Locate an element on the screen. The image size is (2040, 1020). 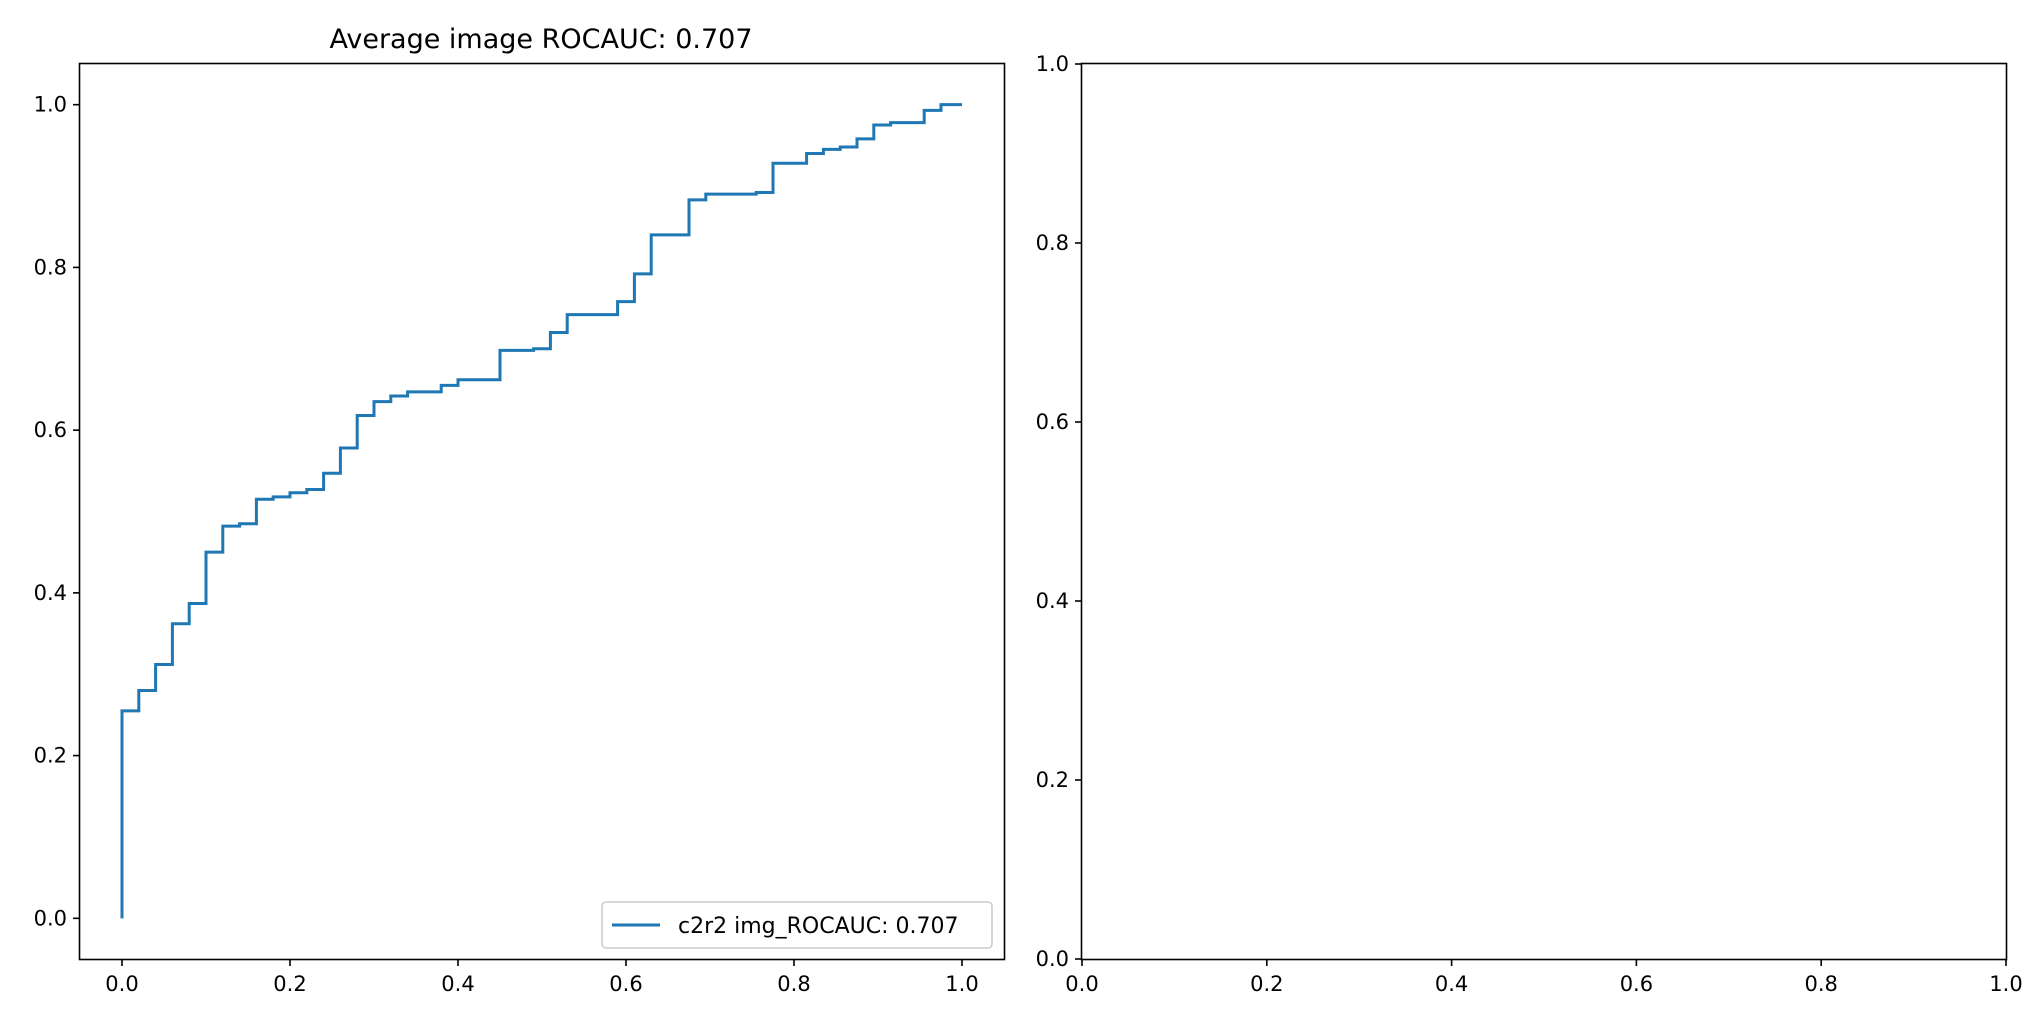
left-x-ticks: 0.0 0.2 0.4 0.6 0.8 1.0 is located at coordinates (542, 977).